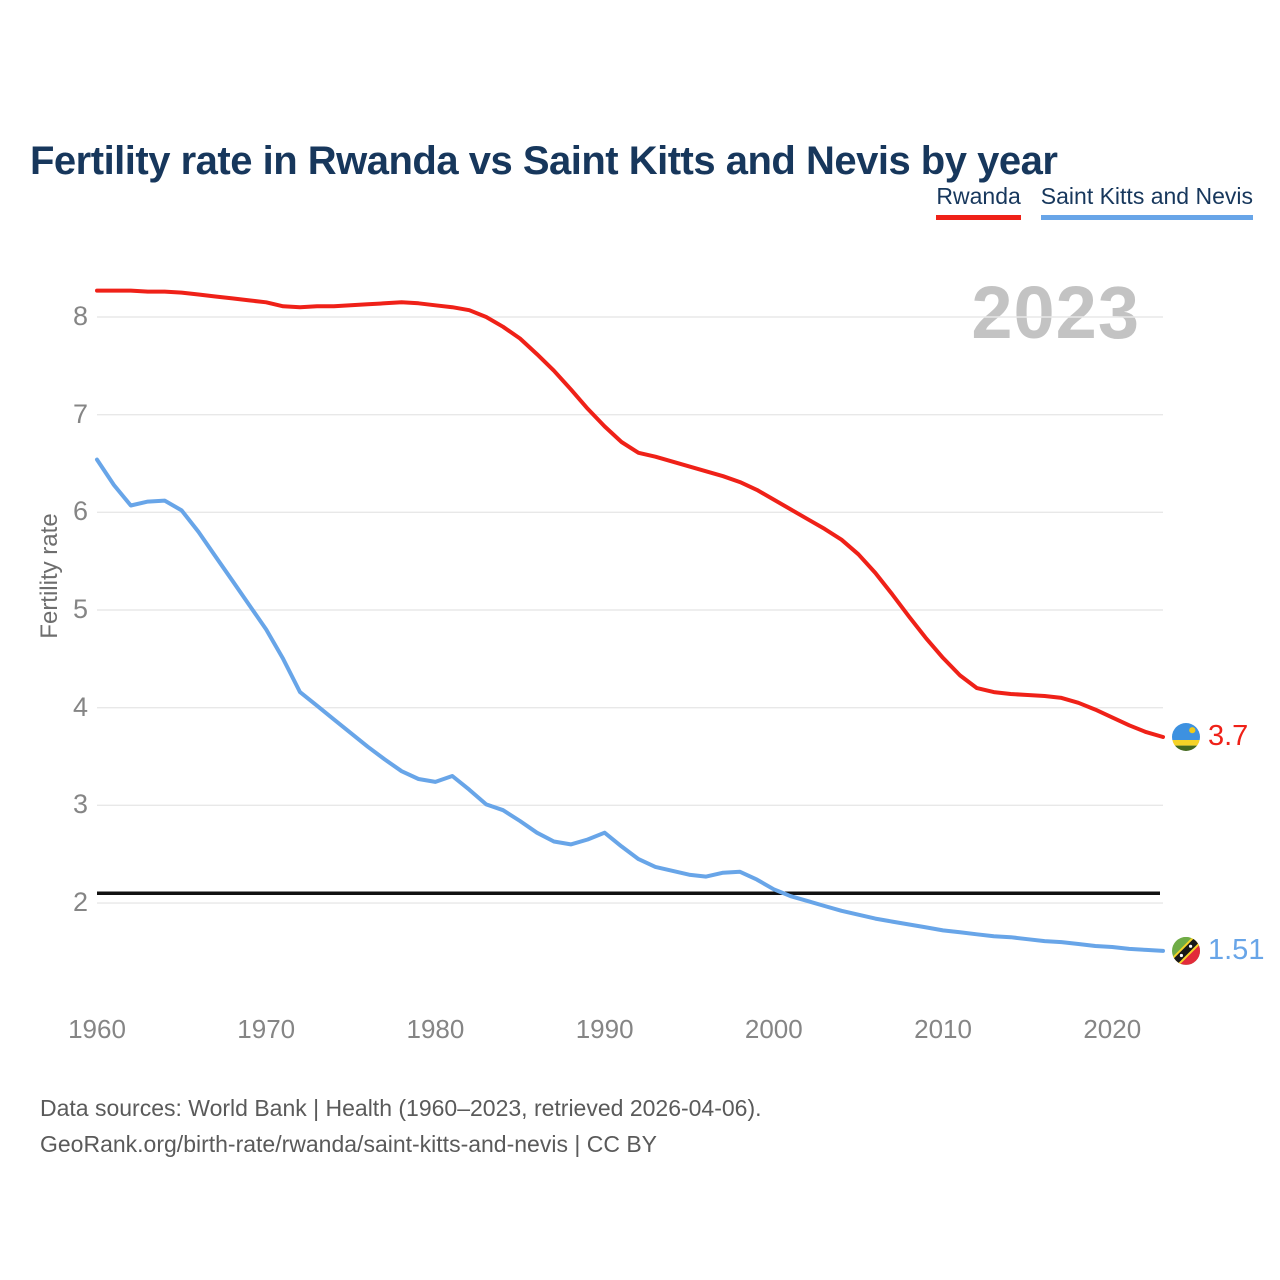 Image resolution: width=1280 pixels, height=1280 pixels. I want to click on y-tick-label: 6, so click(80, 511).